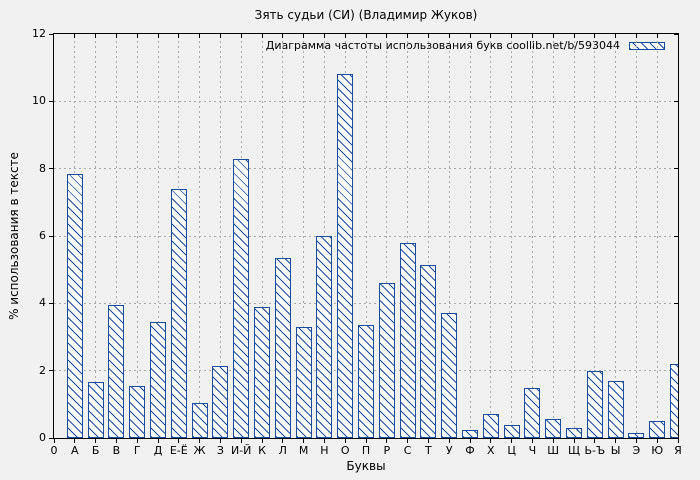  Describe the element at coordinates (116, 371) in the screenshot. I see `bar-В` at that location.